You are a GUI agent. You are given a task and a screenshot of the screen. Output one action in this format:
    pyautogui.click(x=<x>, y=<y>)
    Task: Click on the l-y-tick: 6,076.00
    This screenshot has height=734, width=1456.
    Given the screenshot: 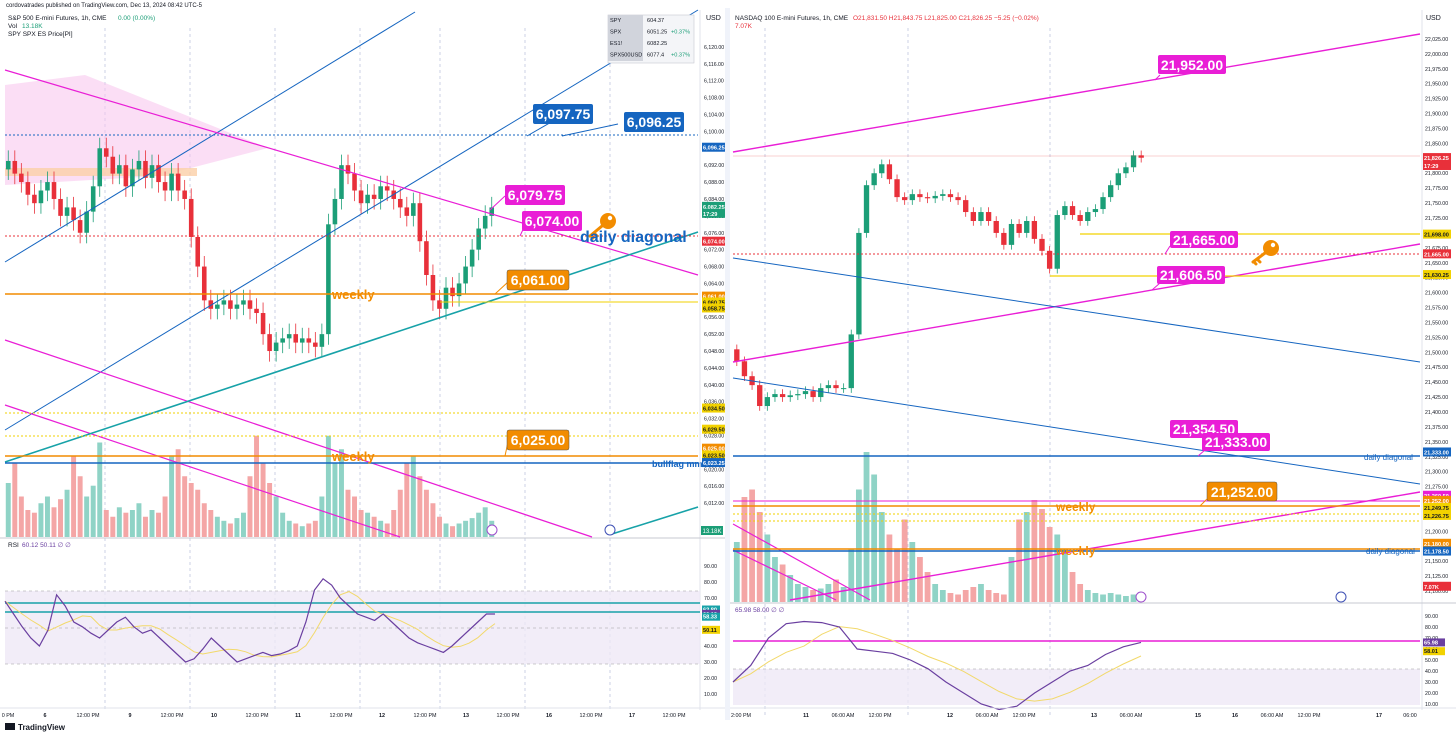 What is the action you would take?
    pyautogui.click(x=714, y=234)
    